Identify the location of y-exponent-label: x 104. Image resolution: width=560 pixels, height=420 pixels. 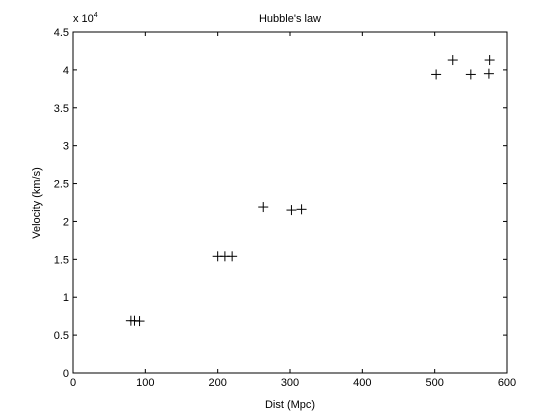
(85, 18).